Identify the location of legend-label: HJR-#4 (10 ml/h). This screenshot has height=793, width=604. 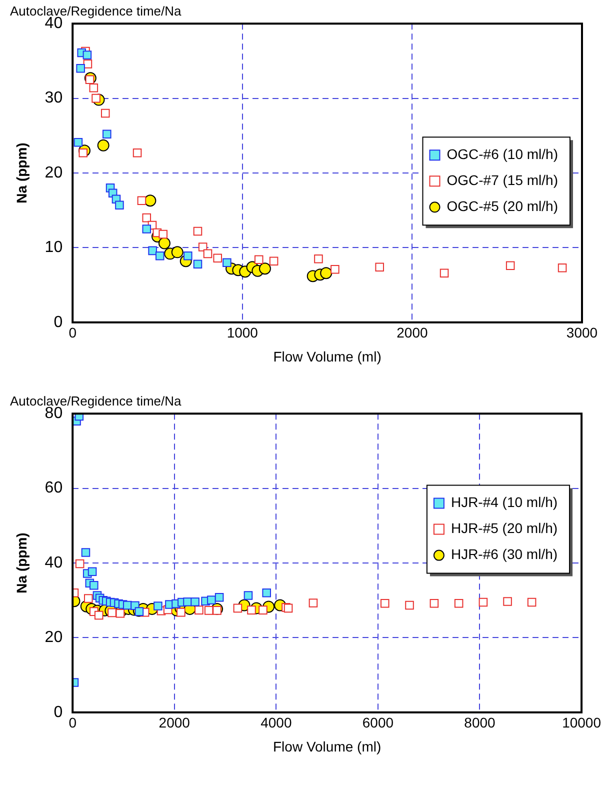
(504, 502).